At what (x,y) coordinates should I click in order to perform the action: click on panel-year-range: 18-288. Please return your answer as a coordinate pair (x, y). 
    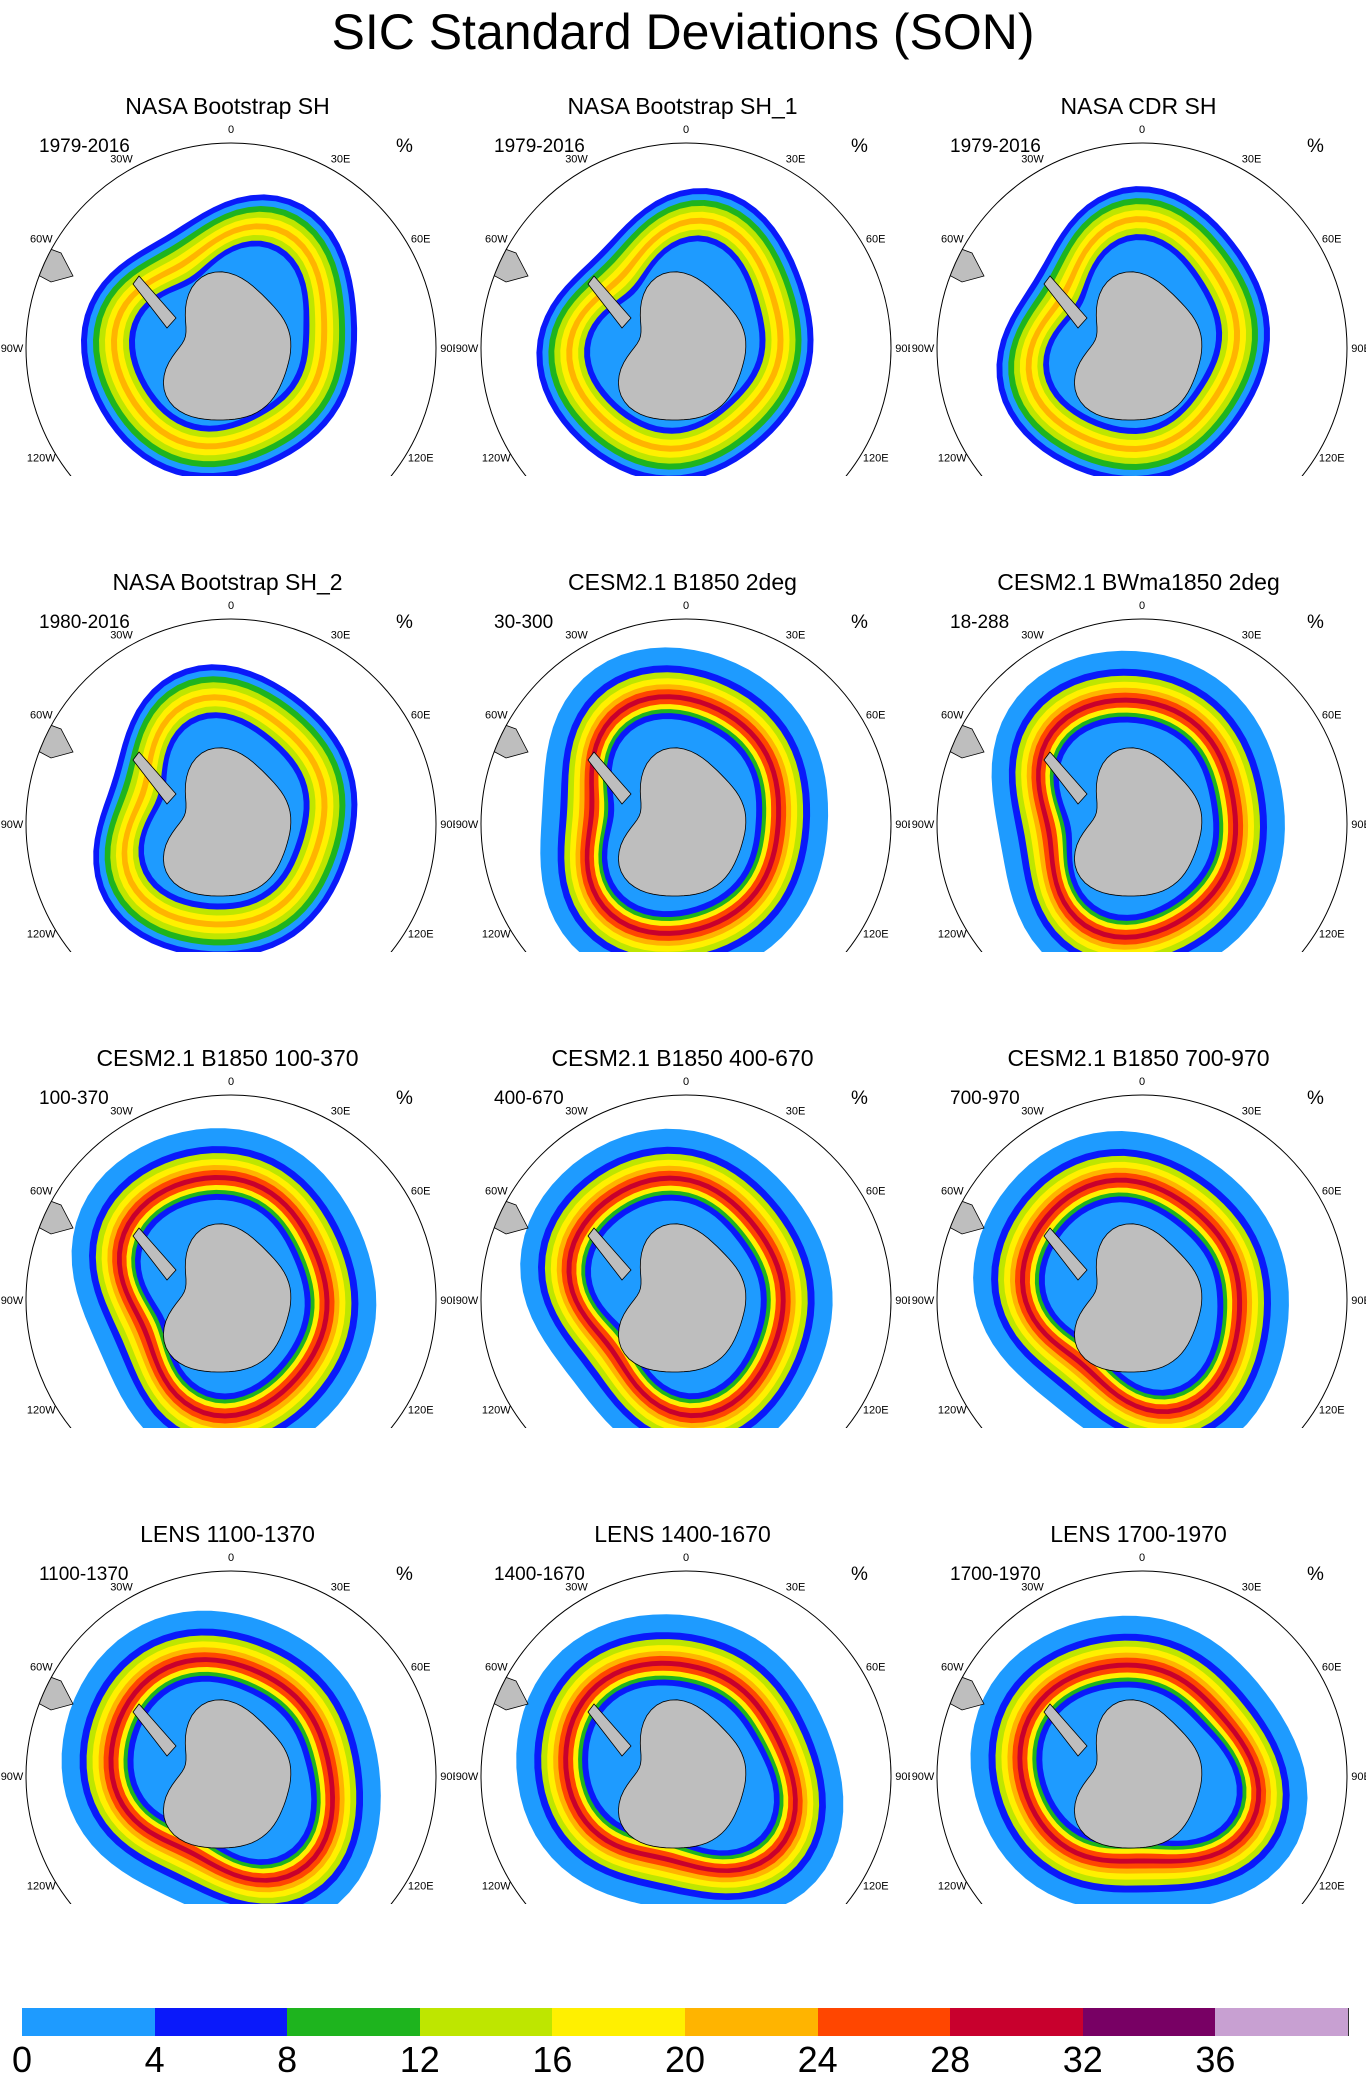
    Looking at the image, I should click on (980, 622).